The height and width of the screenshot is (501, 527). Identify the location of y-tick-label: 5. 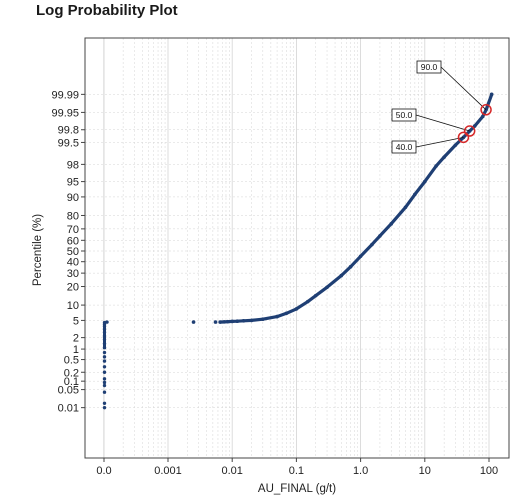
(76, 321).